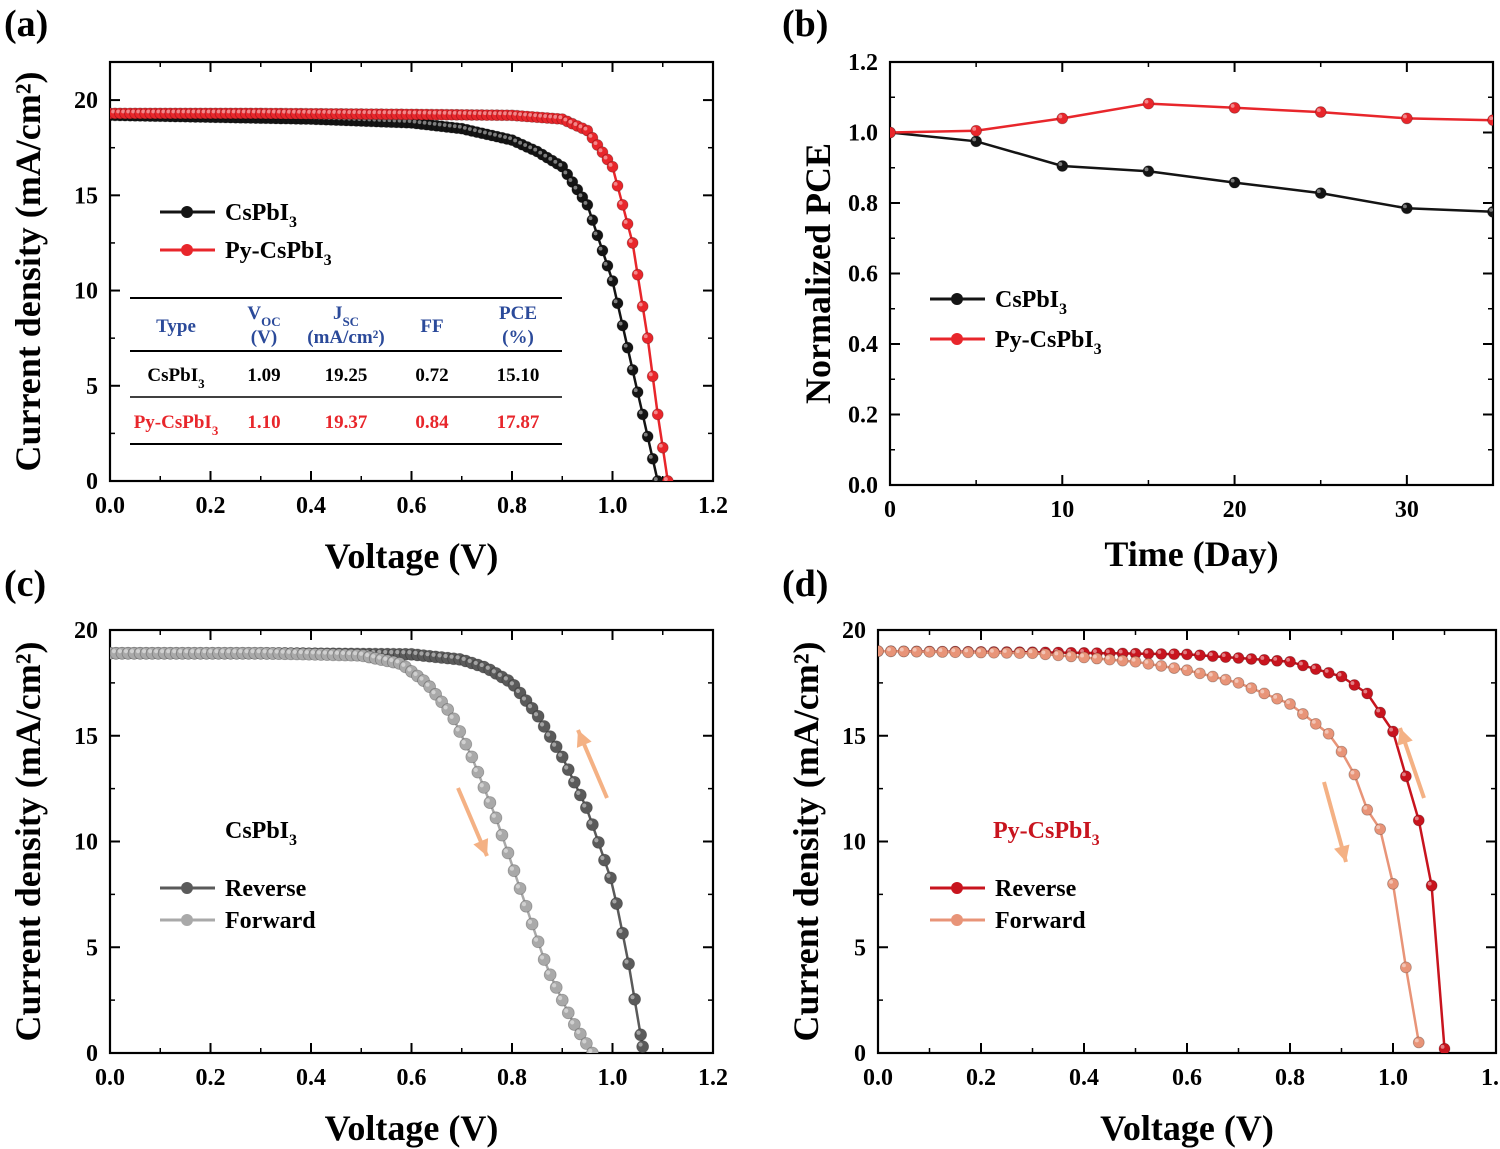 Image resolution: width=1500 pixels, height=1149 pixels. I want to click on x-tick-label: 0.6, so click(412, 506).